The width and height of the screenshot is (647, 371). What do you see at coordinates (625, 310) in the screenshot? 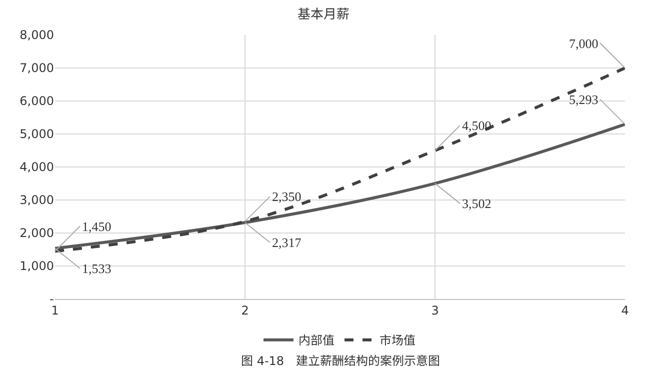
I see `x-tick-label: 4` at bounding box center [625, 310].